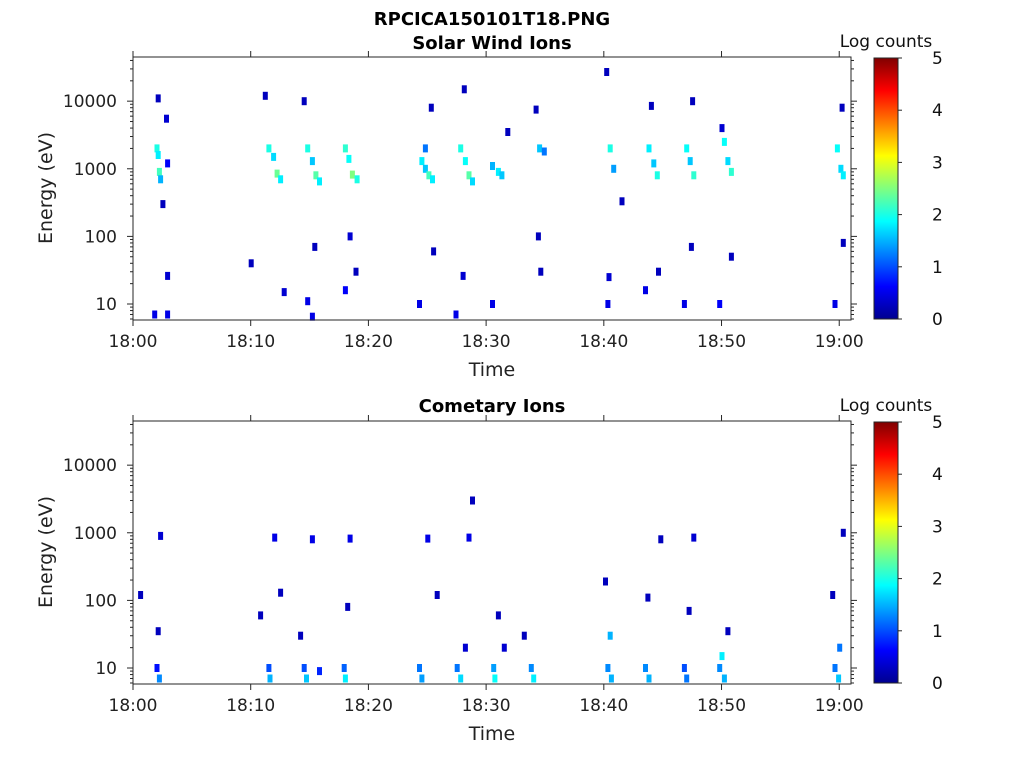  What do you see at coordinates (937, 423) in the screenshot?
I see `colorbar-tick-label: 5` at bounding box center [937, 423].